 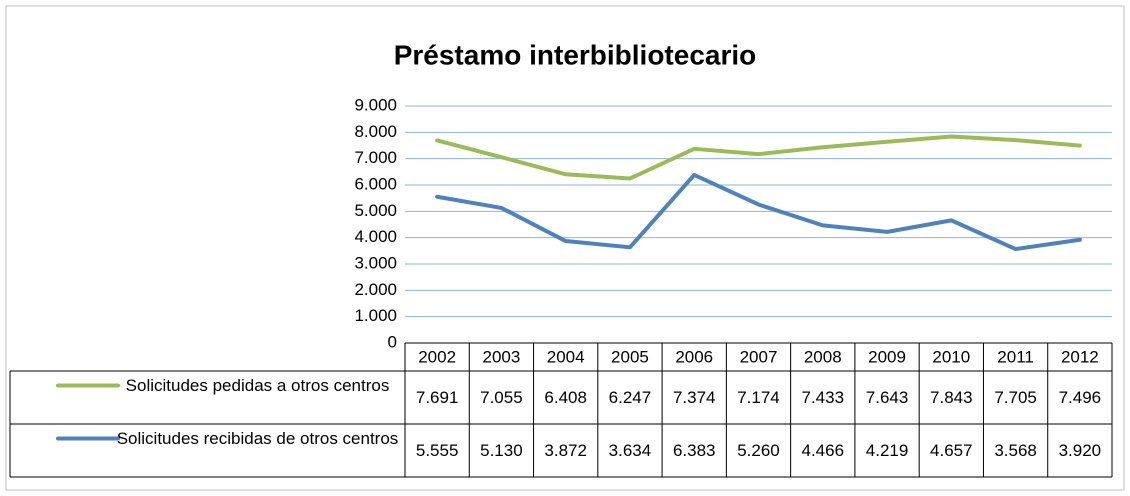 What do you see at coordinates (375, 315) in the screenshot?
I see `y-tick-label: 1.000` at bounding box center [375, 315].